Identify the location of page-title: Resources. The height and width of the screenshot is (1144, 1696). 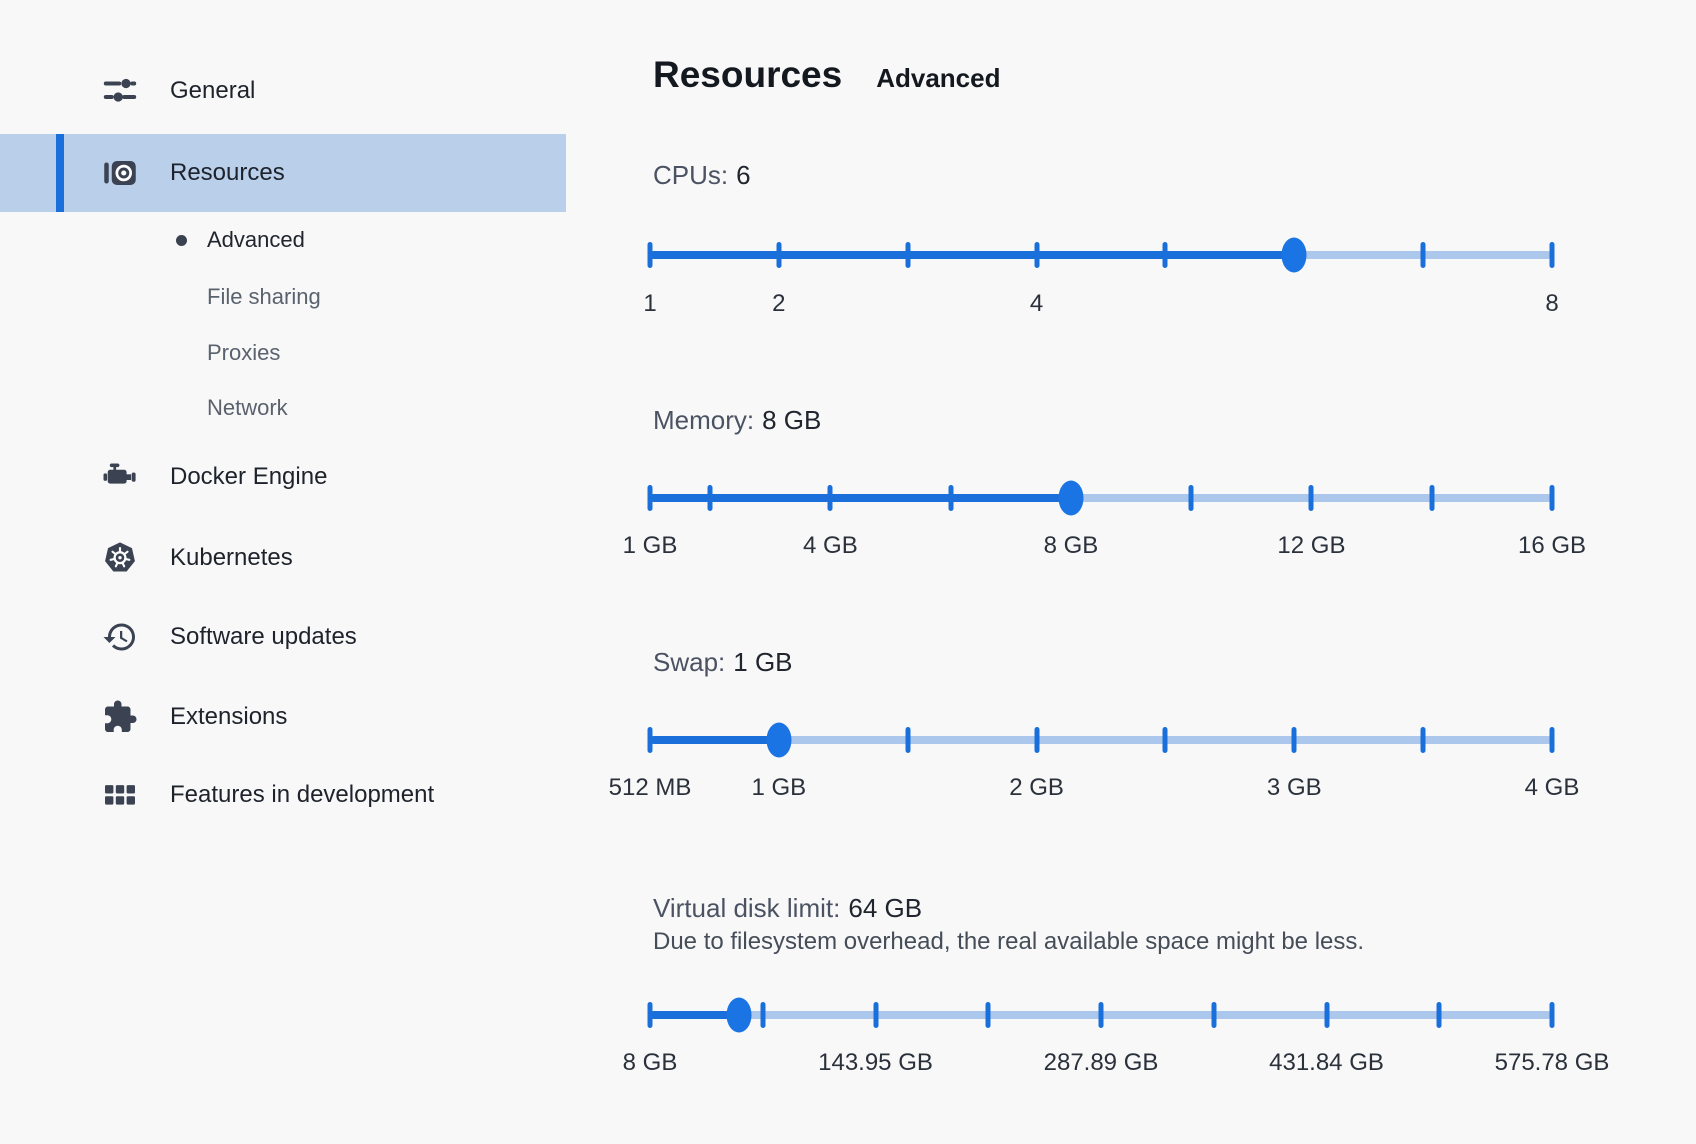
(748, 74).